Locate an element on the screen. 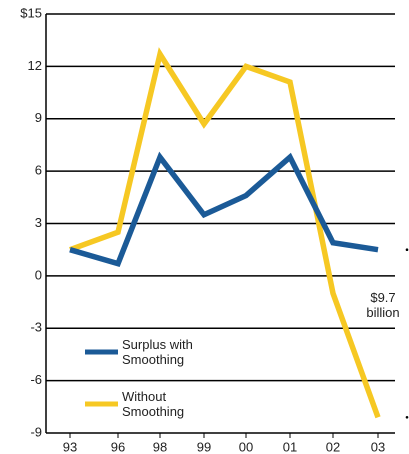 The height and width of the screenshot is (454, 409). x-tick-label: 93 is located at coordinates (70, 446).